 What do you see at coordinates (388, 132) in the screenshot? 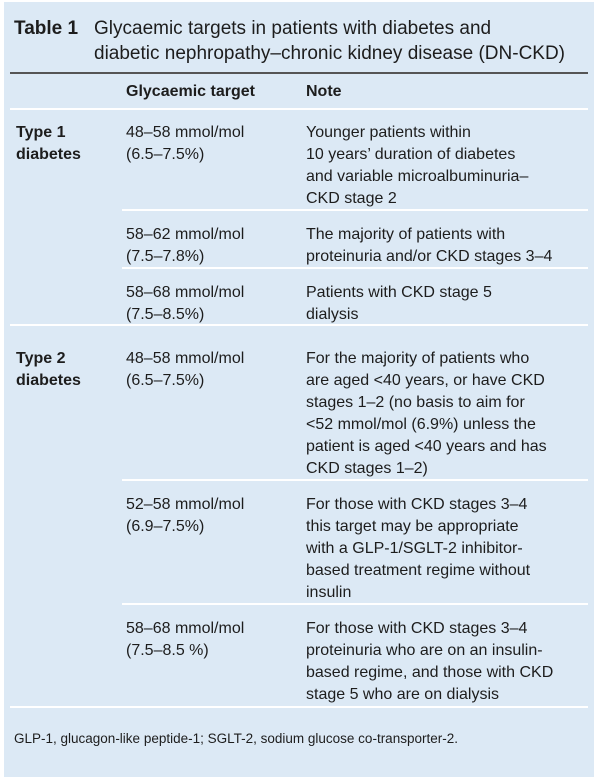
I see `note-text: Younger patients within` at bounding box center [388, 132].